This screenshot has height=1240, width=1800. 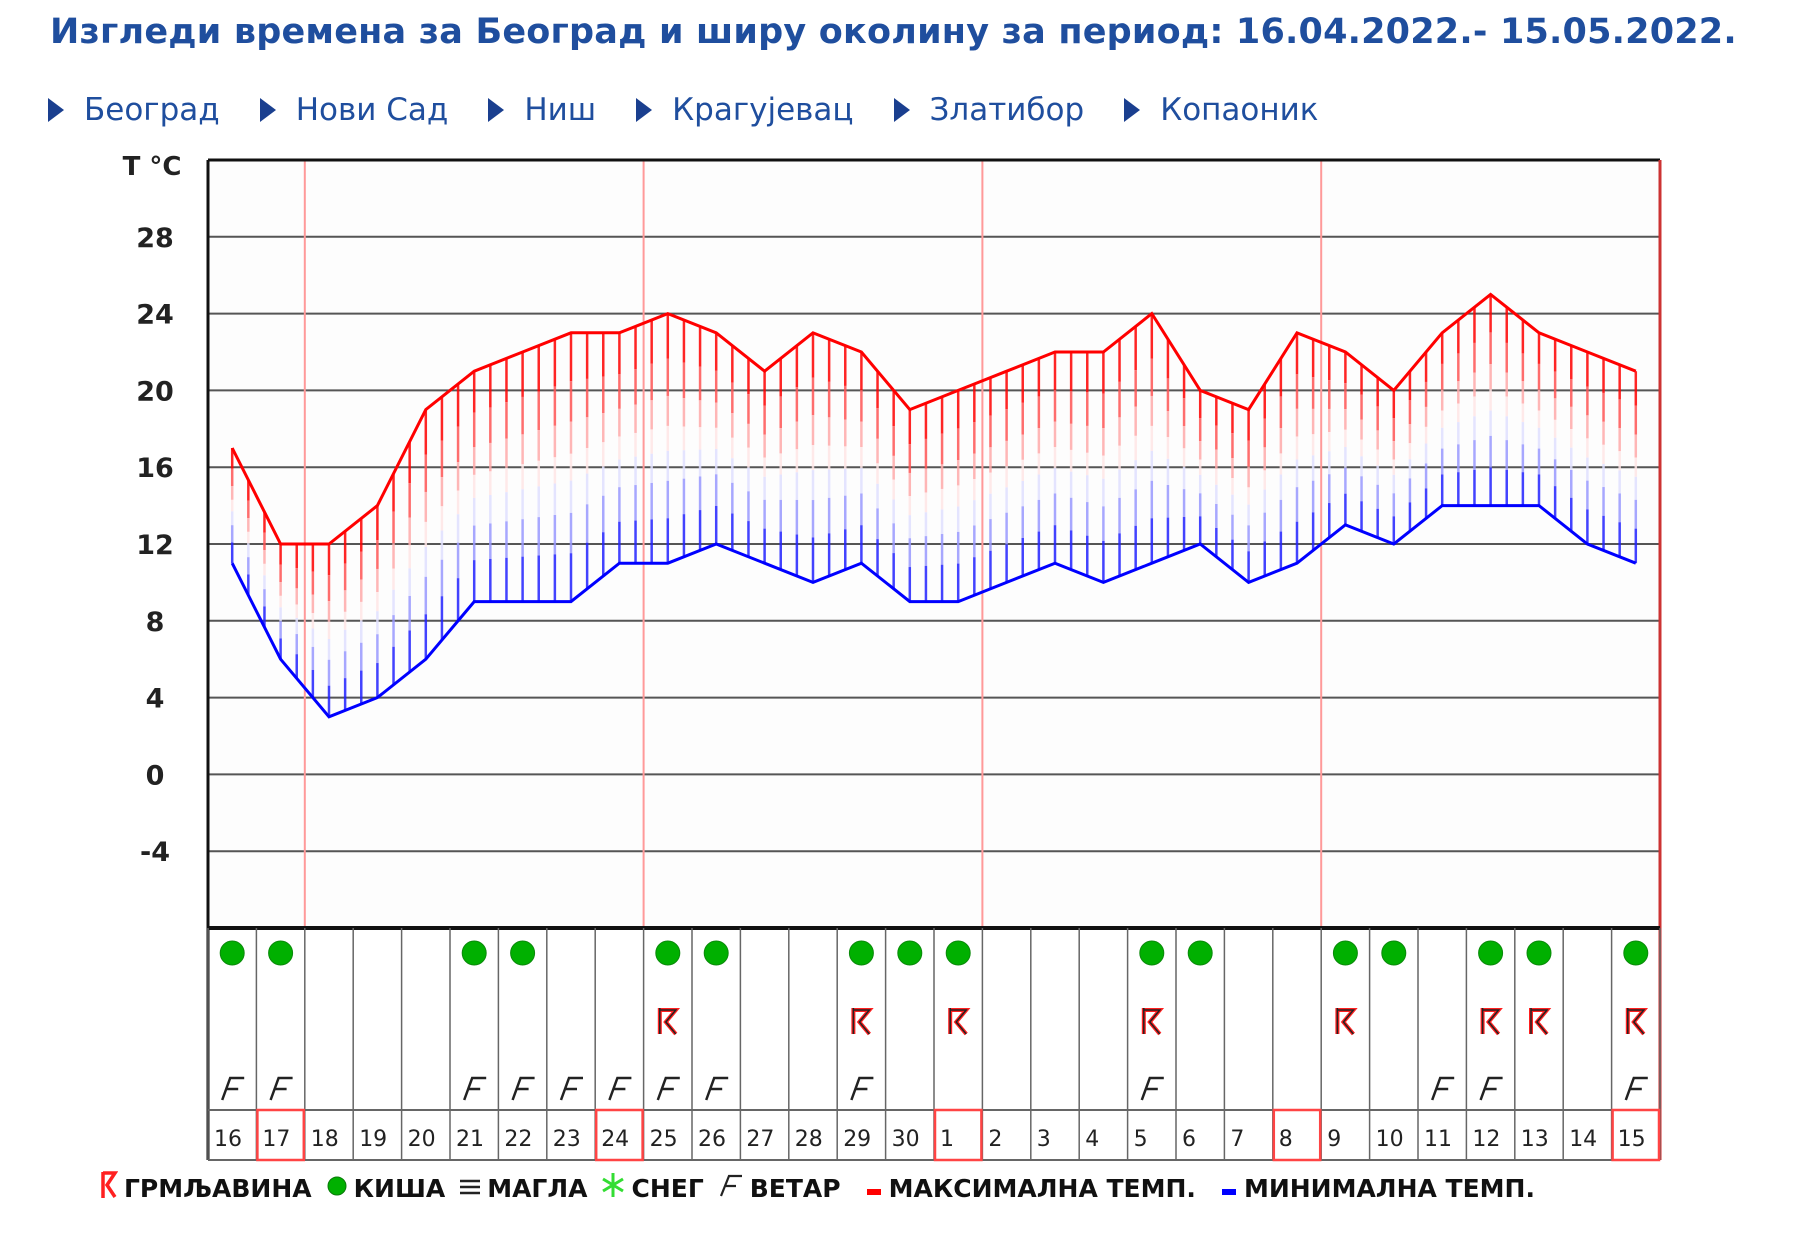 What do you see at coordinates (228, 1139) in the screenshot?
I see `day-label: 16` at bounding box center [228, 1139].